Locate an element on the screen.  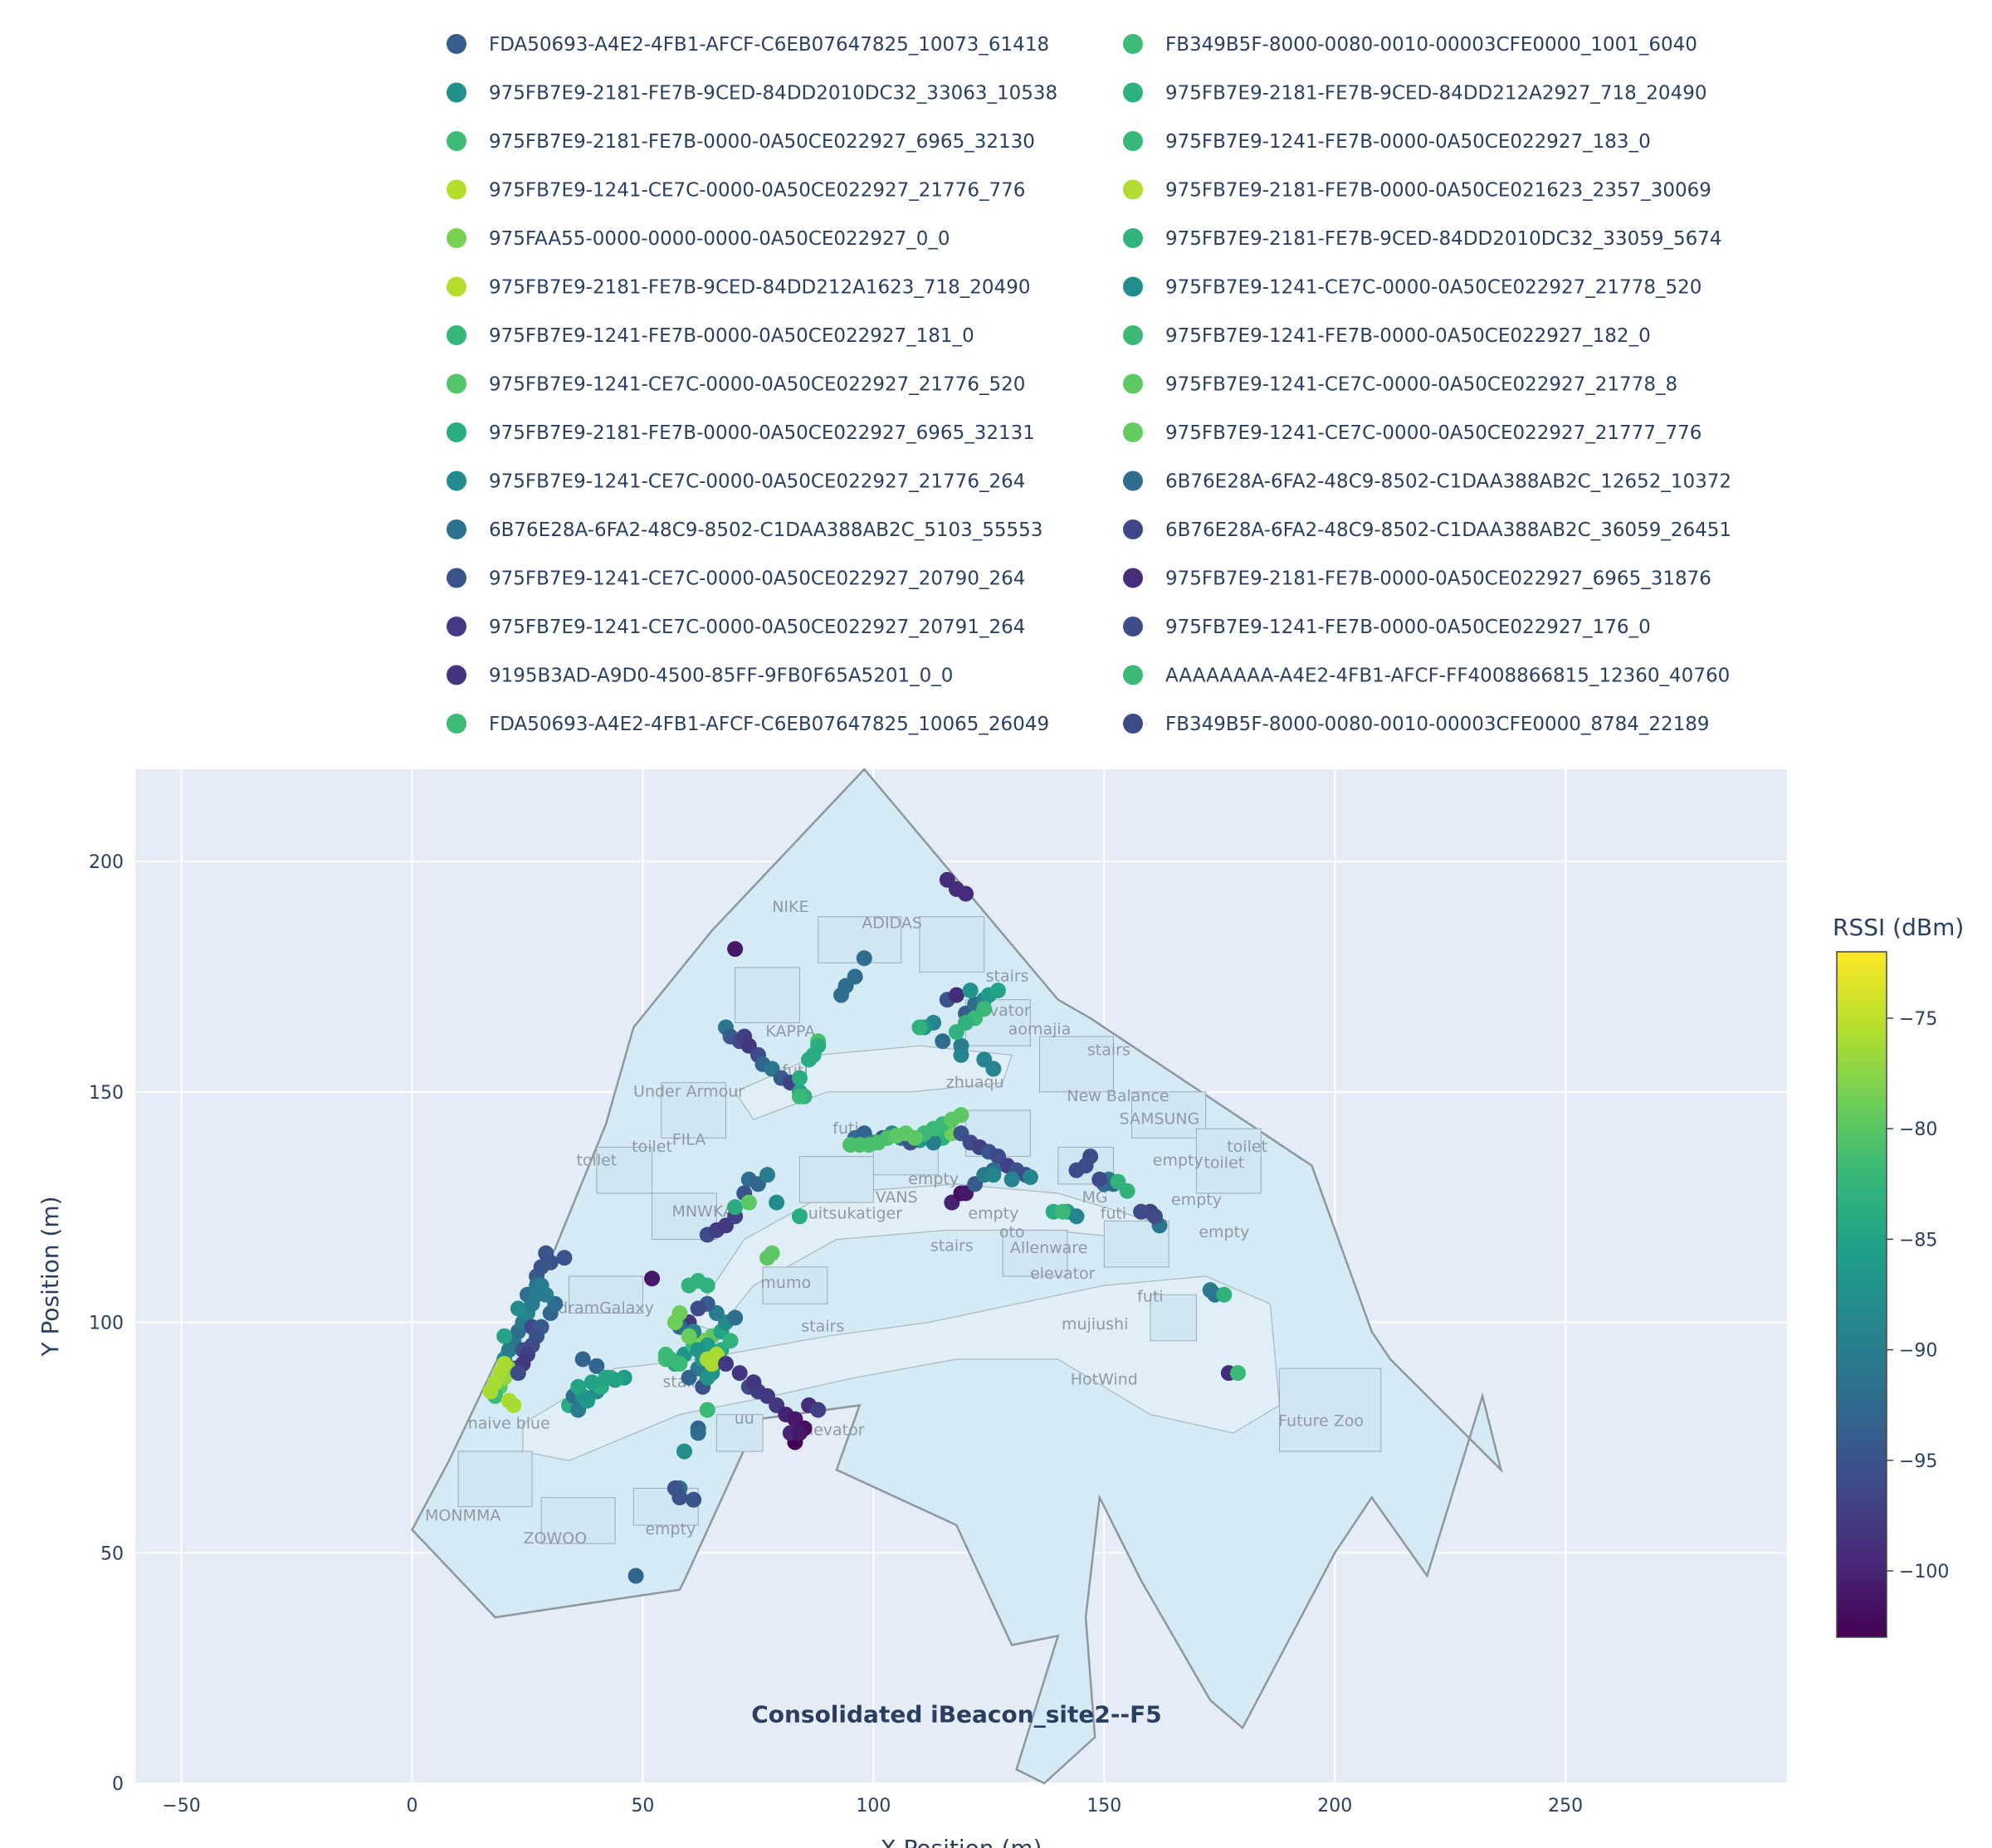
store-label: uu is located at coordinates (744, 1419).